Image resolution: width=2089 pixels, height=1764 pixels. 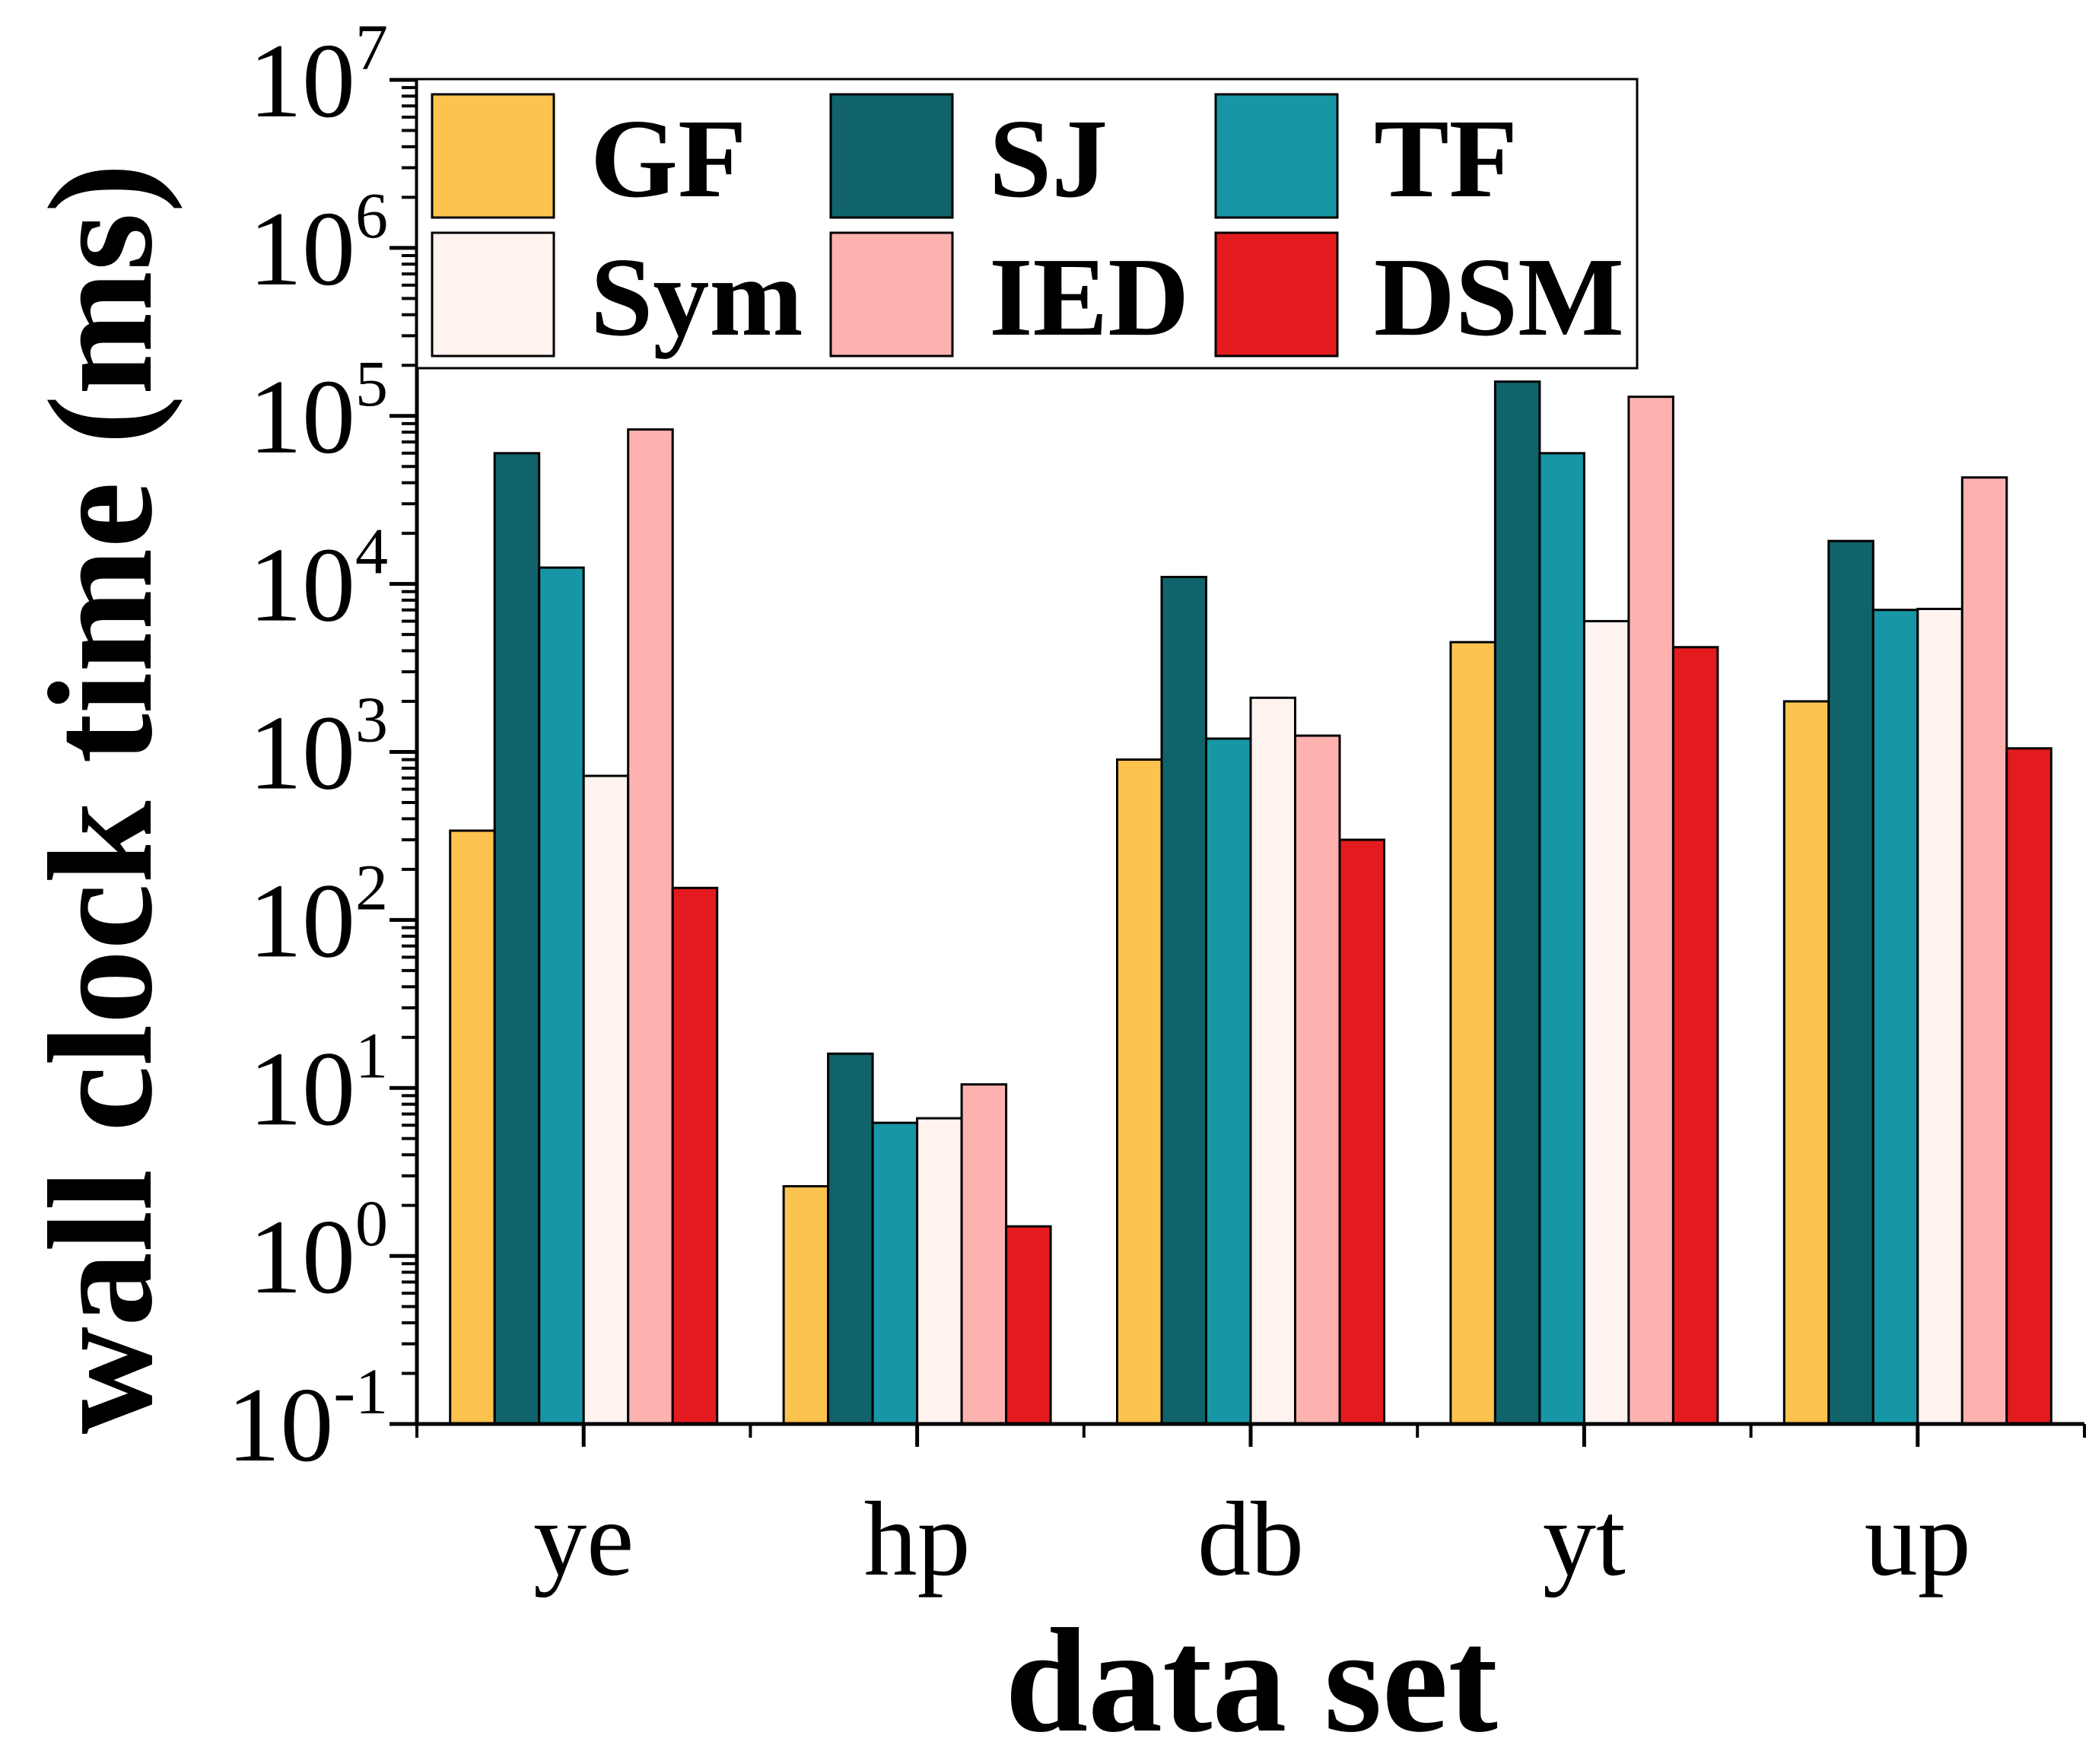 I want to click on bar-ied-db, so click(x=1317, y=1080).